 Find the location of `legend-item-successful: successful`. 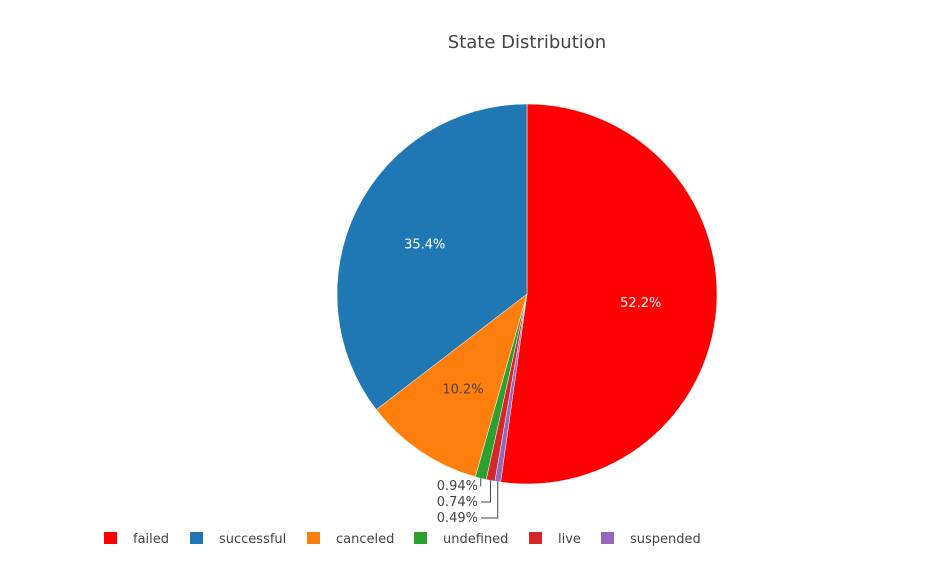

legend-item-successful: successful is located at coordinates (238, 539).